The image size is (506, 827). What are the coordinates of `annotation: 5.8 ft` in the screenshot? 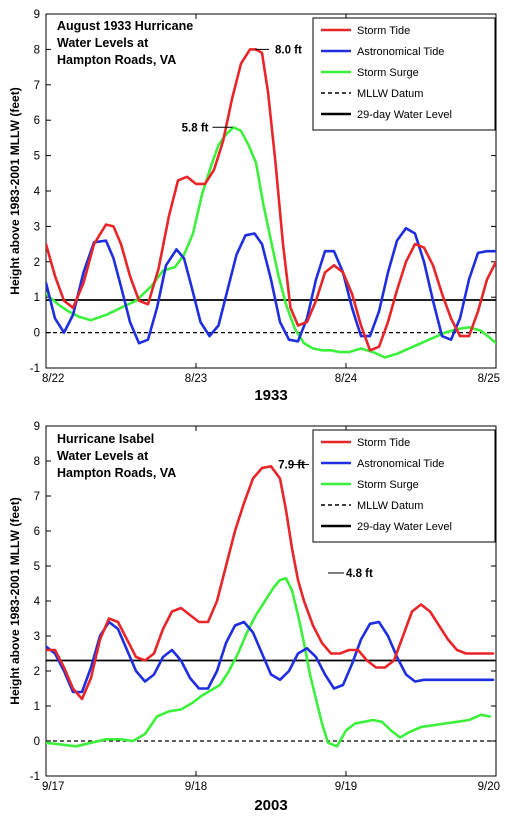 It's located at (207, 128).